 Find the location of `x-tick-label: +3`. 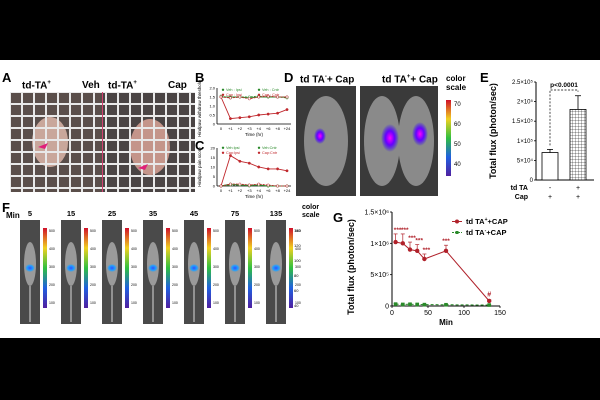

x-tick-label: +3 is located at coordinates (249, 190).